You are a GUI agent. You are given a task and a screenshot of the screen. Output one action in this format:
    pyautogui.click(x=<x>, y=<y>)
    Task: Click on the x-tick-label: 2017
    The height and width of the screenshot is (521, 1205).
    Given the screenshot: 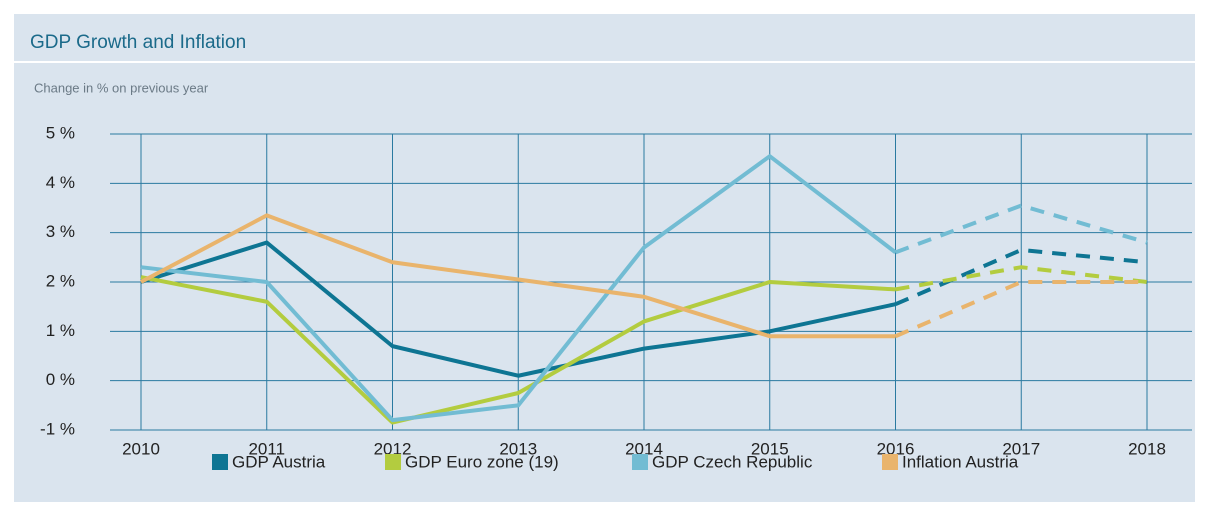 What is the action you would take?
    pyautogui.click(x=1021, y=448)
    